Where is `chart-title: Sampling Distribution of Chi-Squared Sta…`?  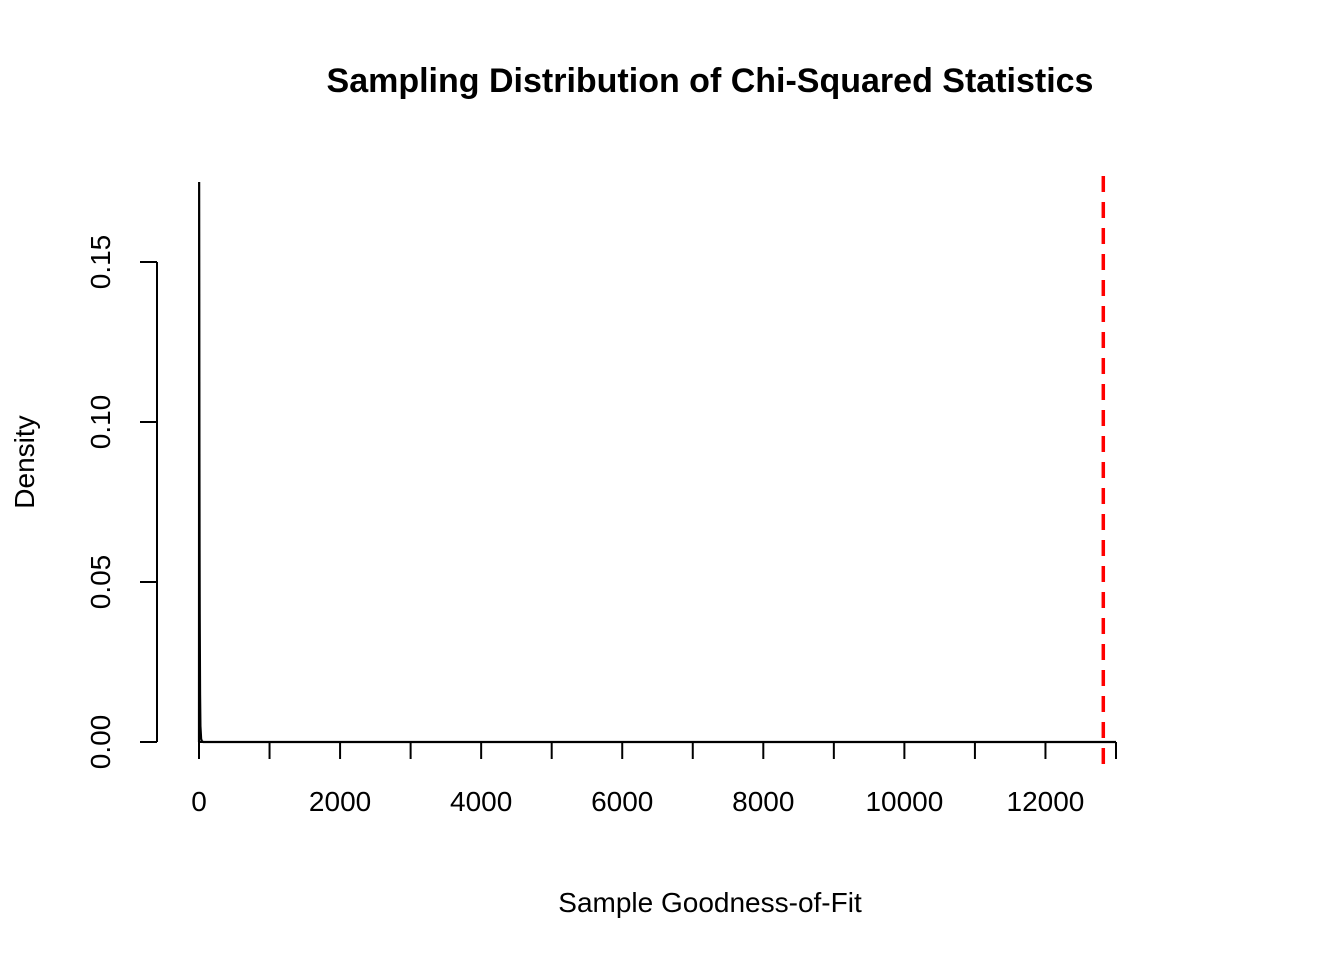
chart-title: Sampling Distribution of Chi-Squared Sta… is located at coordinates (710, 81).